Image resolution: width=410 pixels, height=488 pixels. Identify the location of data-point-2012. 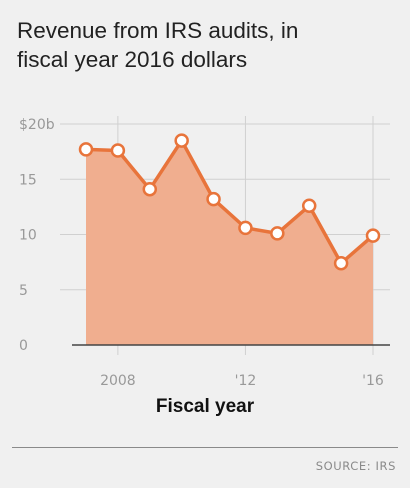
(245, 228).